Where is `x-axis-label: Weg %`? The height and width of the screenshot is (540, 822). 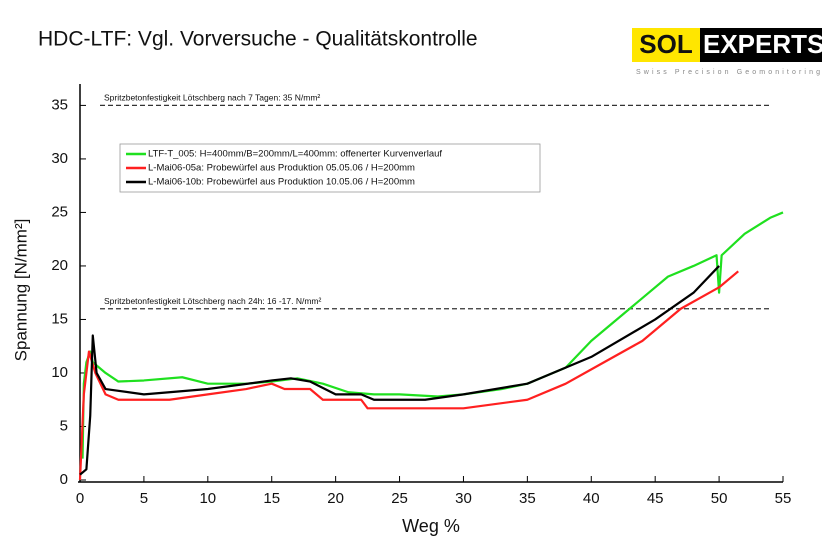
x-axis-label: Weg % is located at coordinates (431, 526).